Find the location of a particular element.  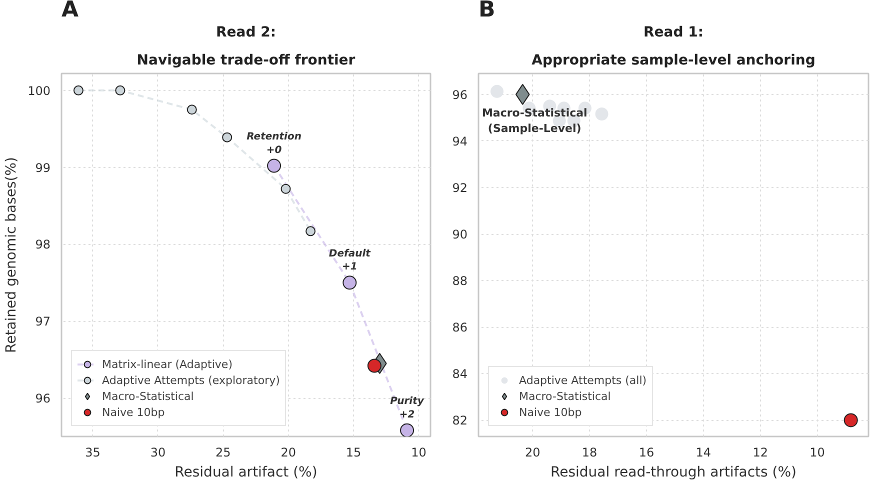

chart-title: Read 1: is located at coordinates (674, 32).